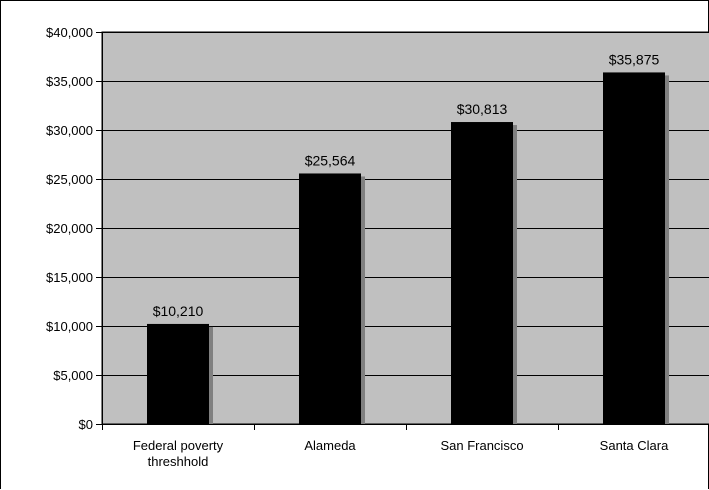 The image size is (709, 490). Describe the element at coordinates (69, 32) in the screenshot. I see `y-tick-label: $40,000` at that location.